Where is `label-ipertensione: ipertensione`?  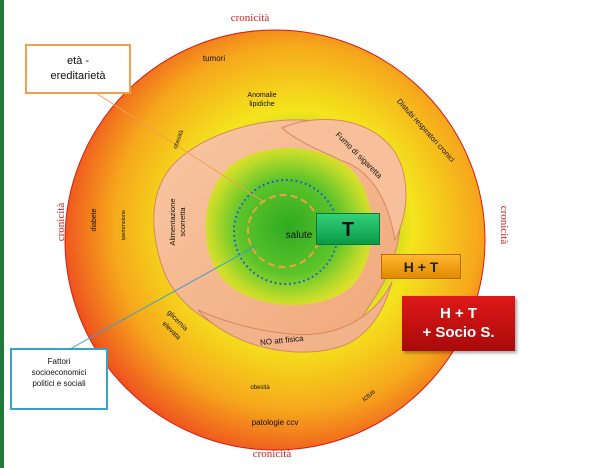
label-ipertensione: ipertensione is located at coordinates (124, 225).